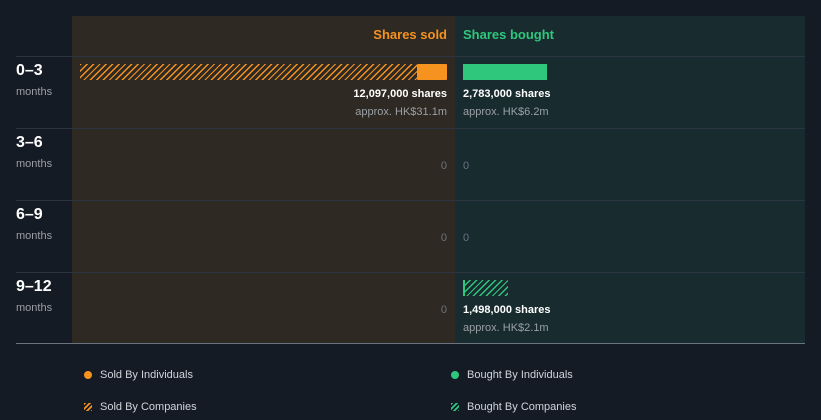  Describe the element at coordinates (509, 34) in the screenshot. I see `shares-bought-header: Shares bought` at that location.